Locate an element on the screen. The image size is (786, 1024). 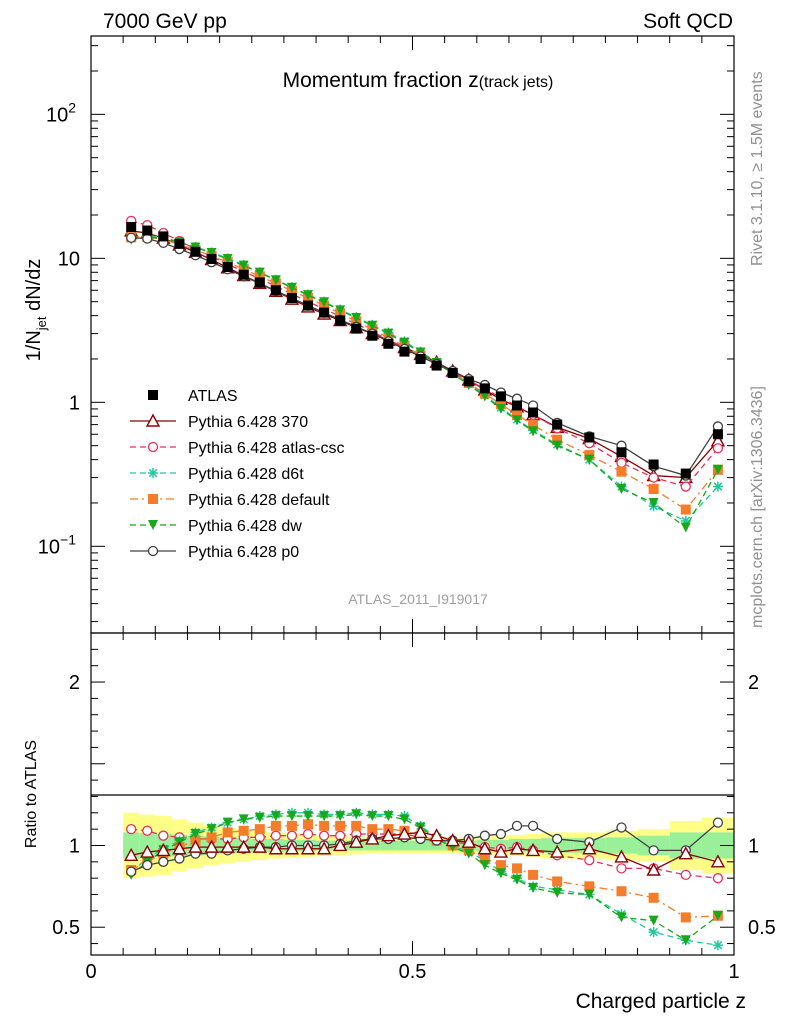
ratio-y-label: Ratio to ATLAS is located at coordinates (31, 794).